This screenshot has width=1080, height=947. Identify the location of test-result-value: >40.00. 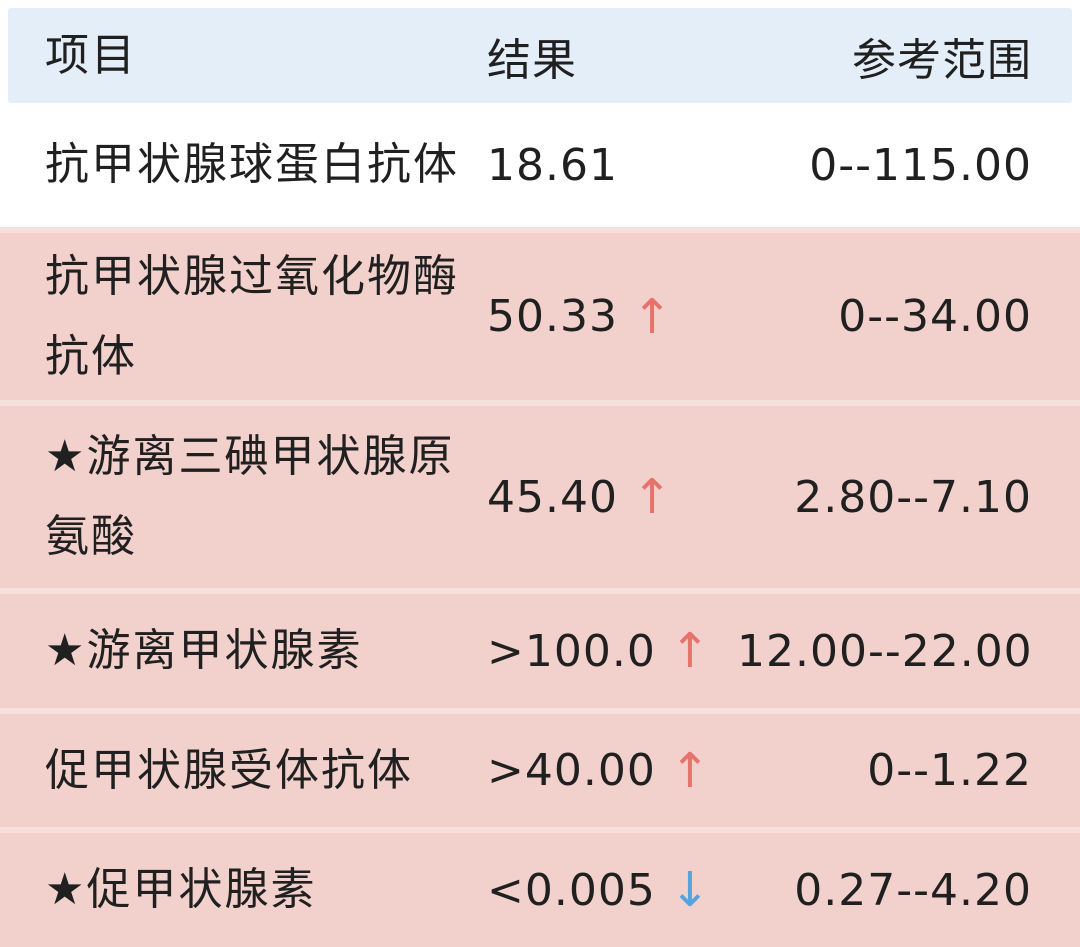
(571, 770).